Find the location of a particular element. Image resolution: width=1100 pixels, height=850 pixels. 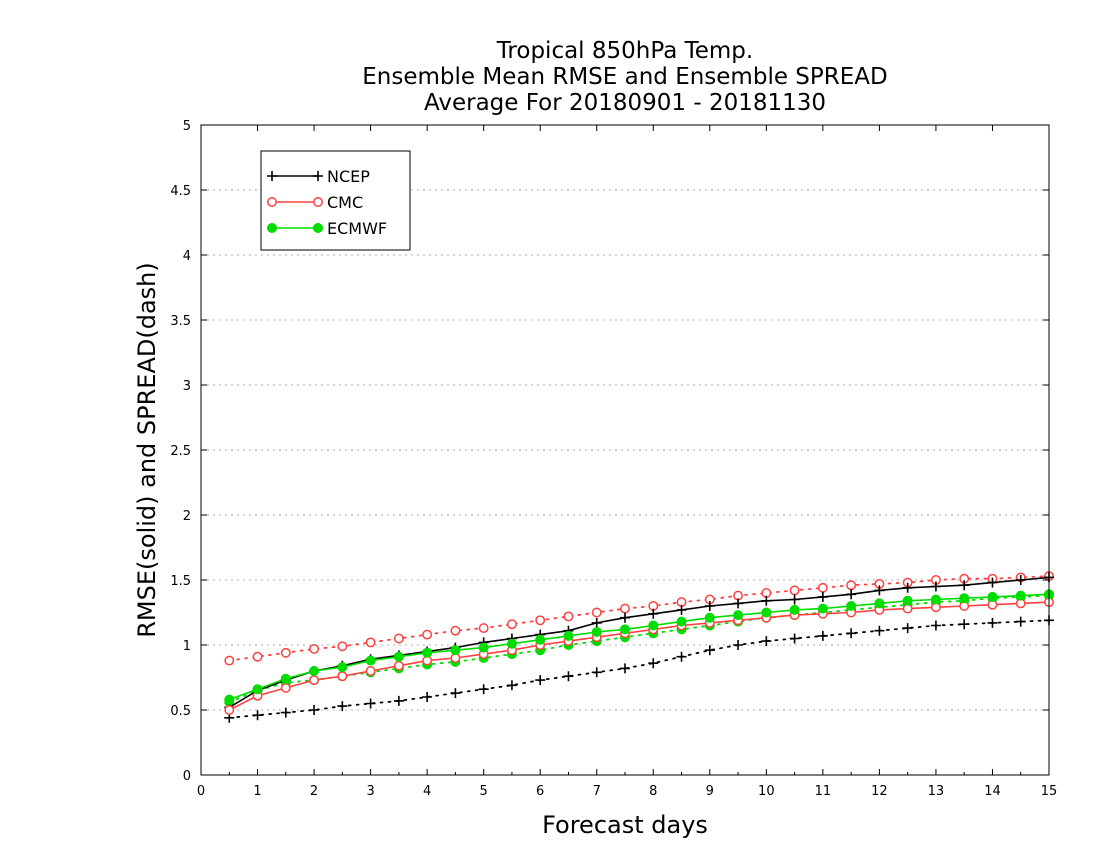

legend-label-ecmwf: ECMWF is located at coordinates (357, 228).